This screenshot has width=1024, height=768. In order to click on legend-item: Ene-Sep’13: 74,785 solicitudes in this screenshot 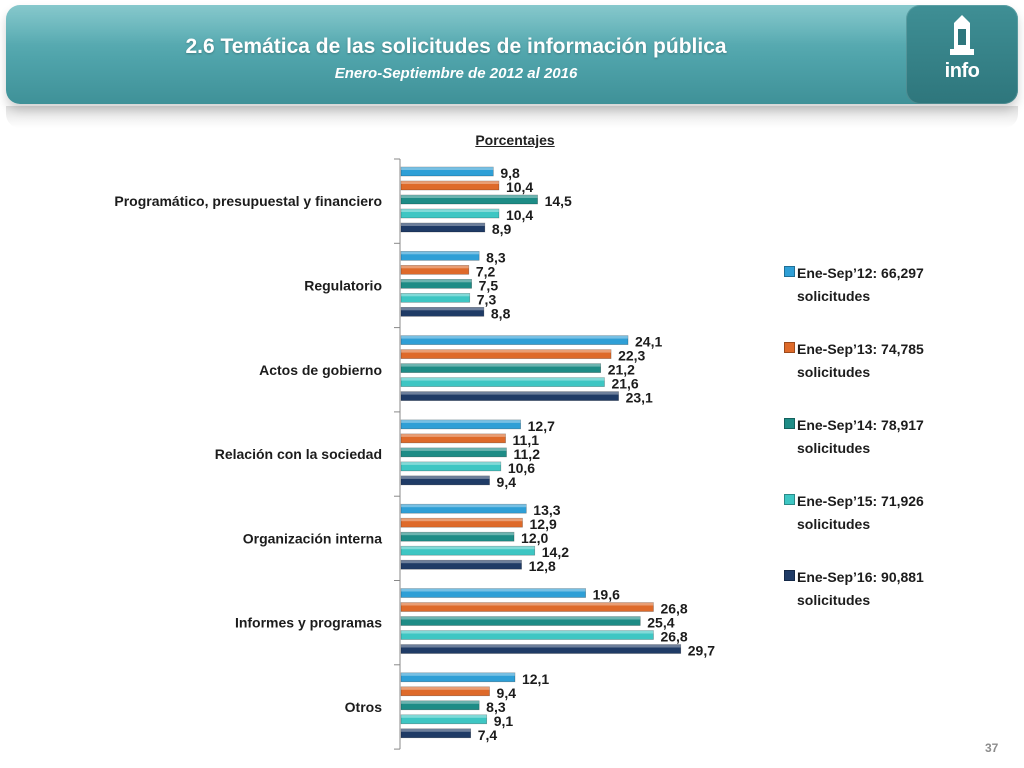, I will do `click(884, 376)`.